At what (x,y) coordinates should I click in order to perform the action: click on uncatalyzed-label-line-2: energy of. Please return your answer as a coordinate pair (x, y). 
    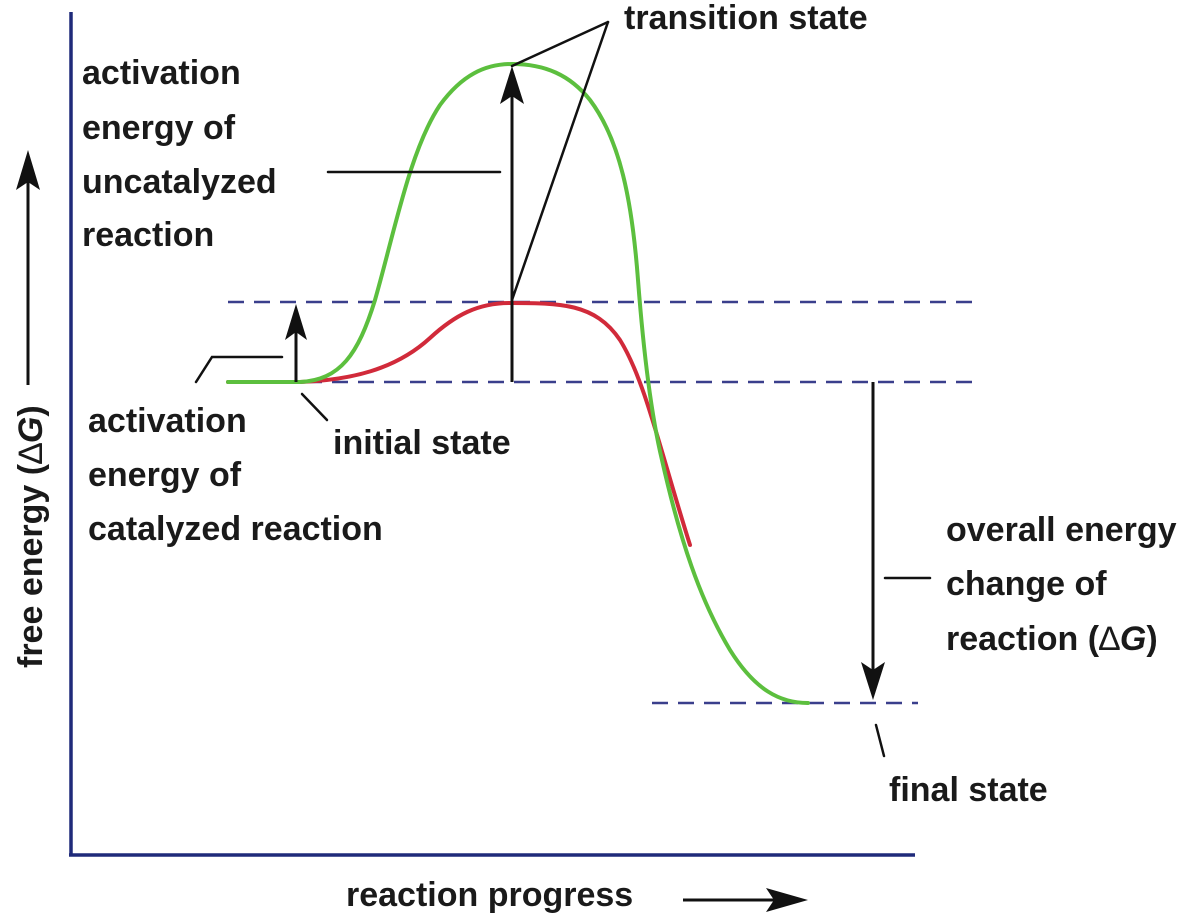
    Looking at the image, I should click on (159, 128).